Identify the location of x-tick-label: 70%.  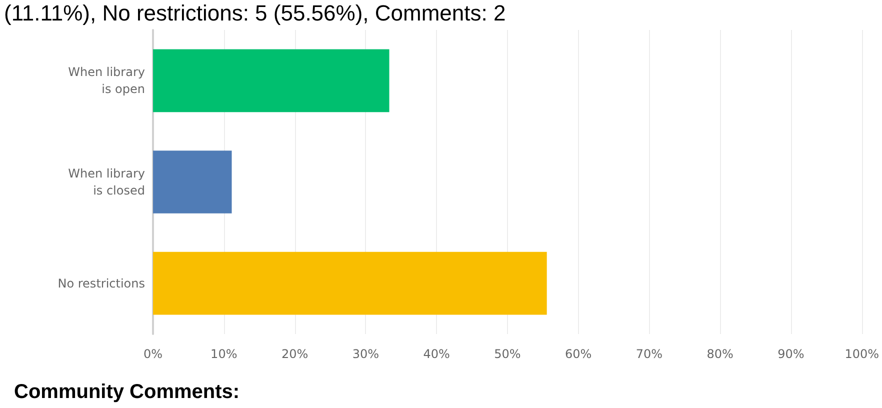
(649, 354).